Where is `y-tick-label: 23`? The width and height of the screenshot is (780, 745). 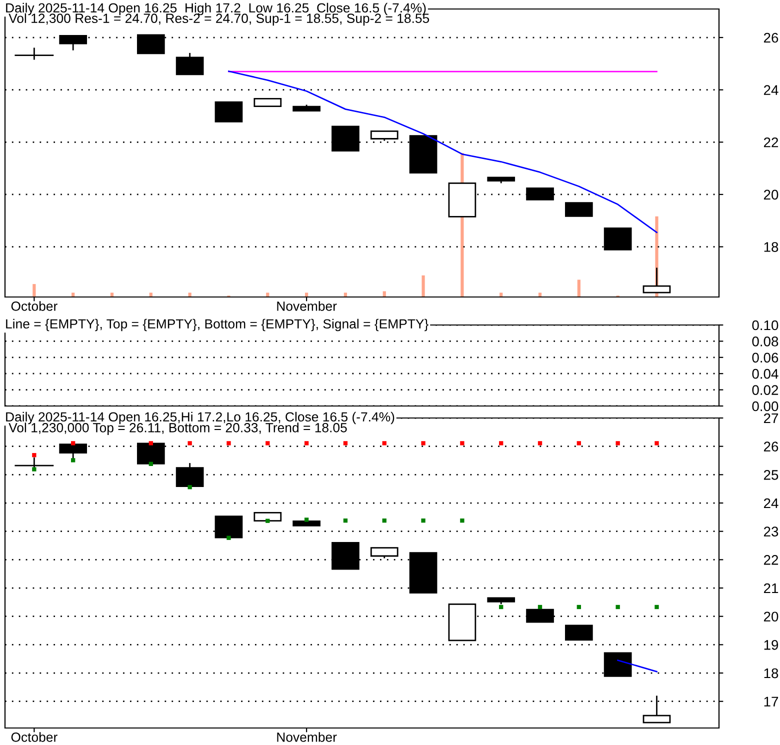 y-tick-label: 23 is located at coordinates (771, 531).